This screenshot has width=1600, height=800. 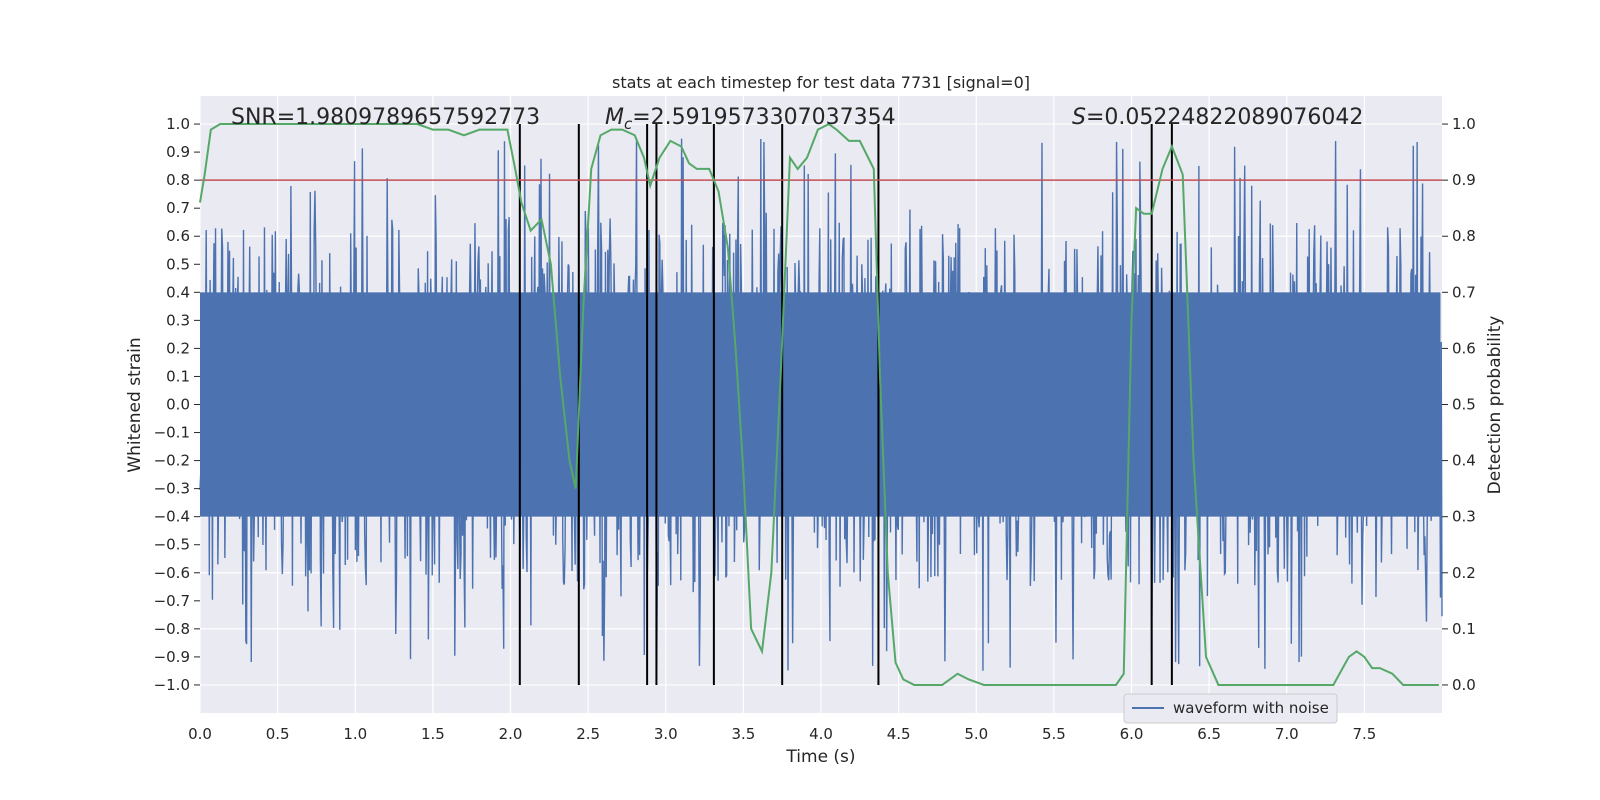 I want to click on legend: waveform with noise, so click(x=1230, y=708).